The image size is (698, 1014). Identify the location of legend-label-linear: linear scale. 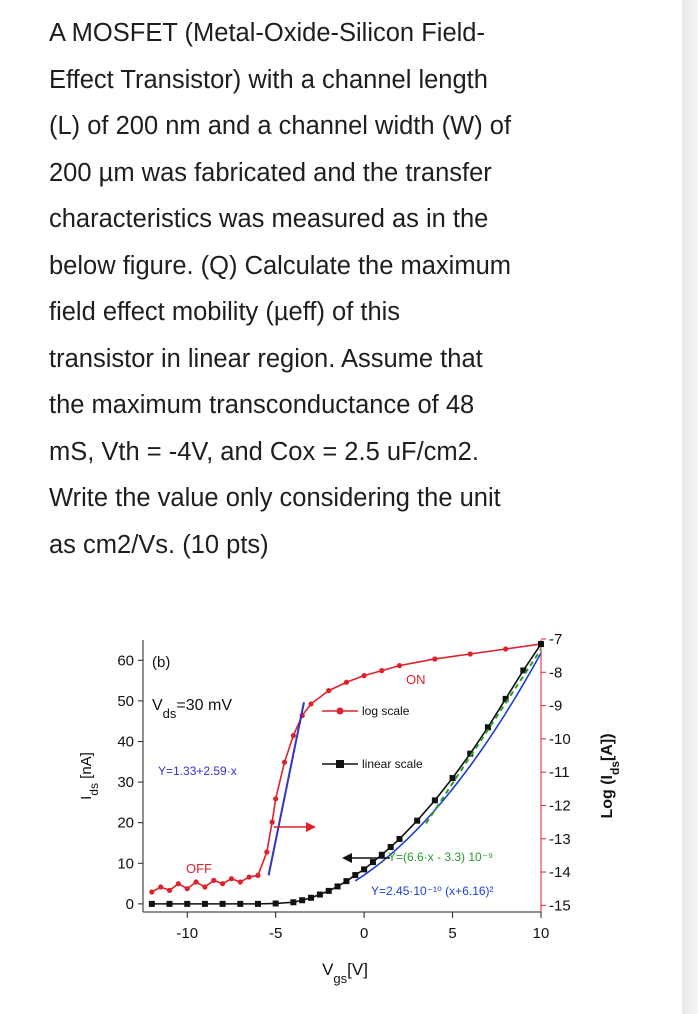
(392, 764).